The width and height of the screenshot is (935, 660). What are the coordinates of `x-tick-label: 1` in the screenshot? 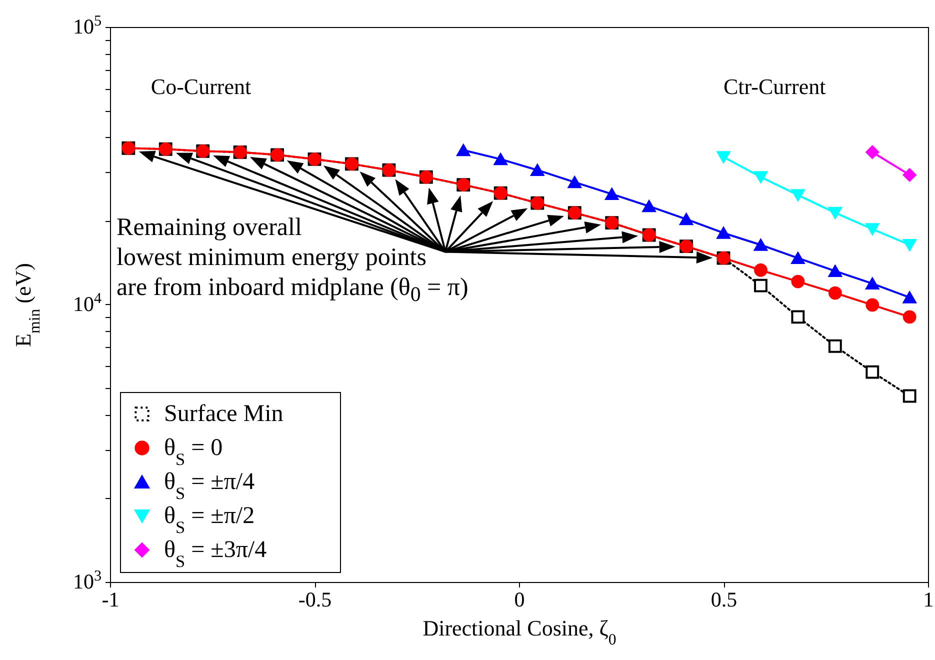 It's located at (928, 600).